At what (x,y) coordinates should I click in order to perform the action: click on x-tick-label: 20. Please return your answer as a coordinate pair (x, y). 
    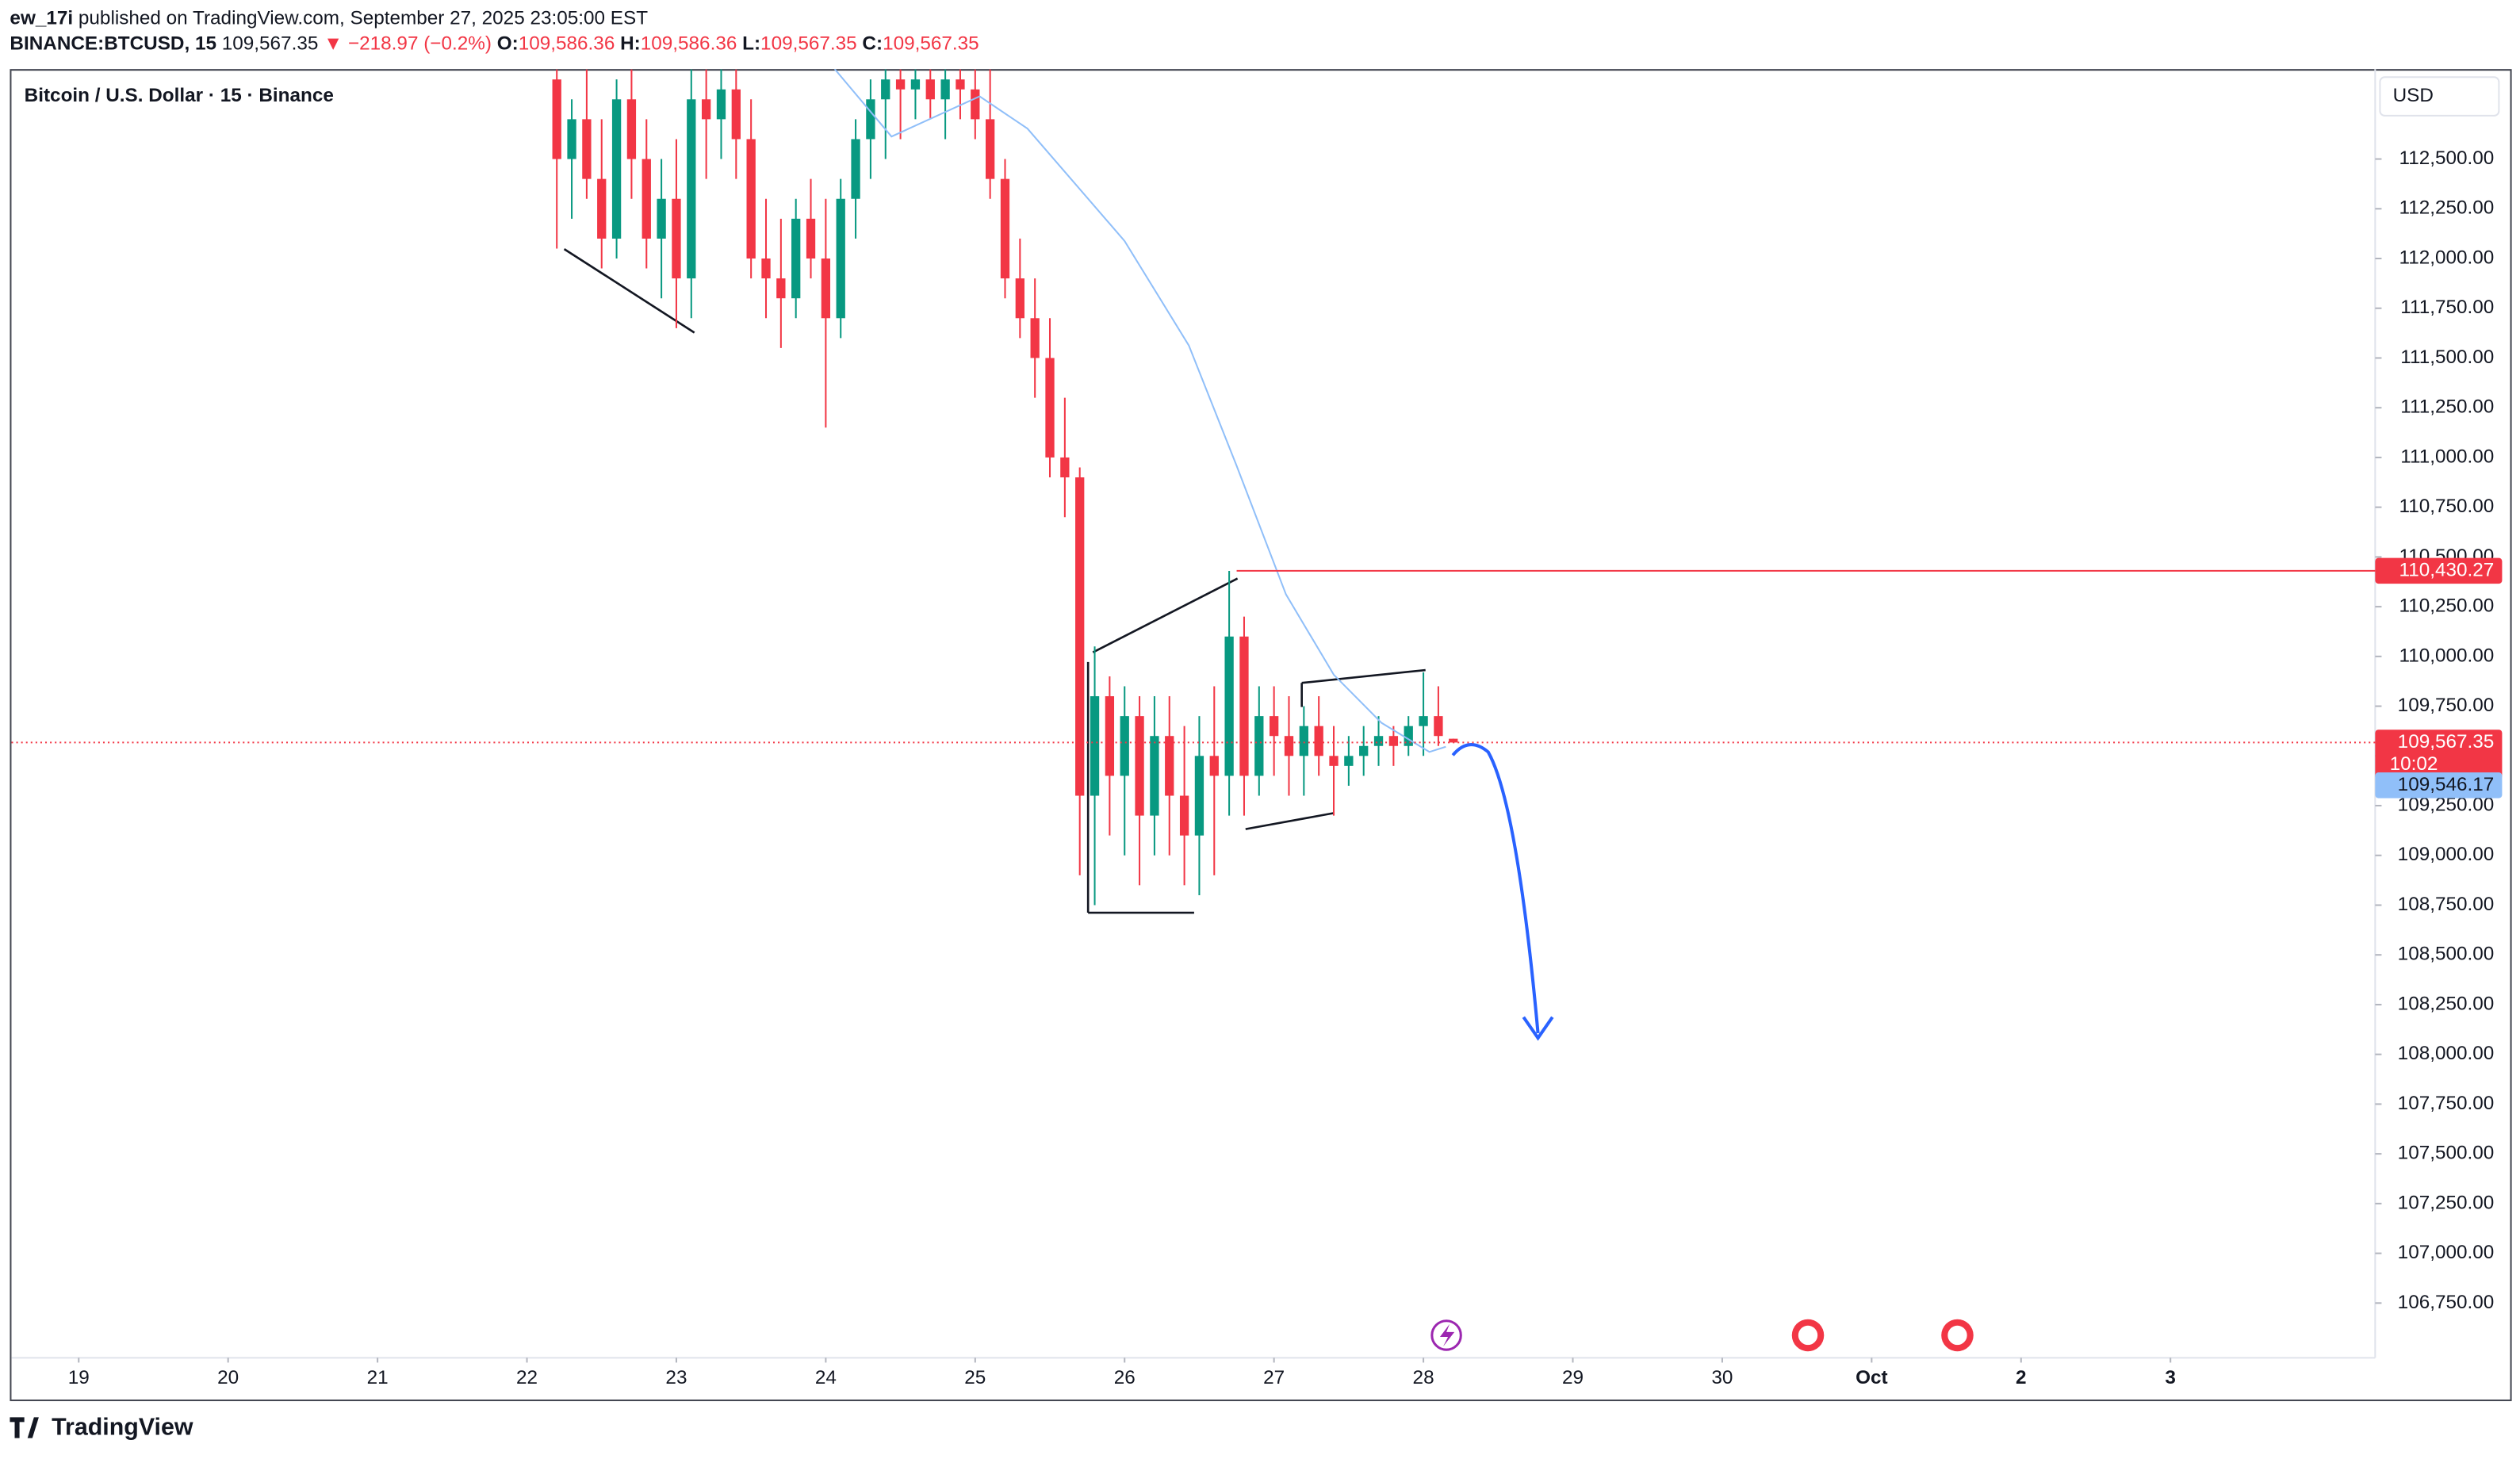
    Looking at the image, I should click on (228, 1378).